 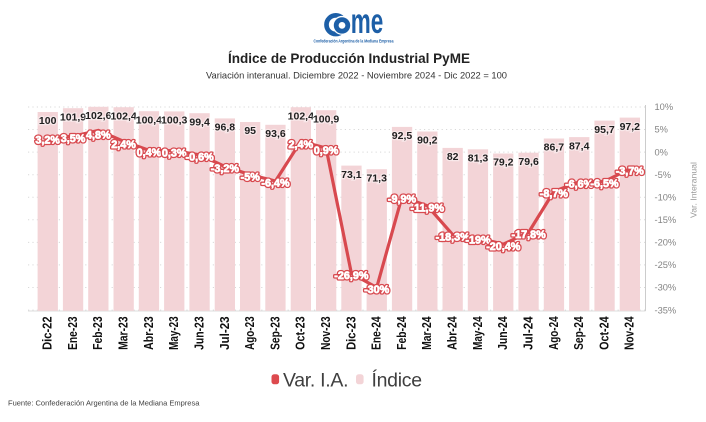 I want to click on svg-text: Oct-24, so click(x=603, y=333).